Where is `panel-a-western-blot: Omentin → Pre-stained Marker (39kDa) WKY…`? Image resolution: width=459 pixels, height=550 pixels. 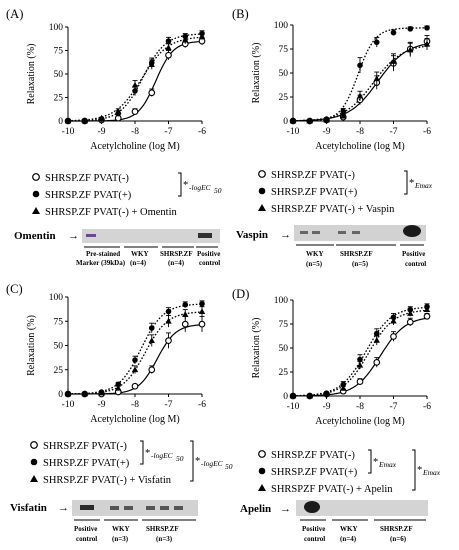
panel-a-western-blot: Omentin → Pre-stained Marker (39kDa) WKY… is located at coordinates (117, 248).